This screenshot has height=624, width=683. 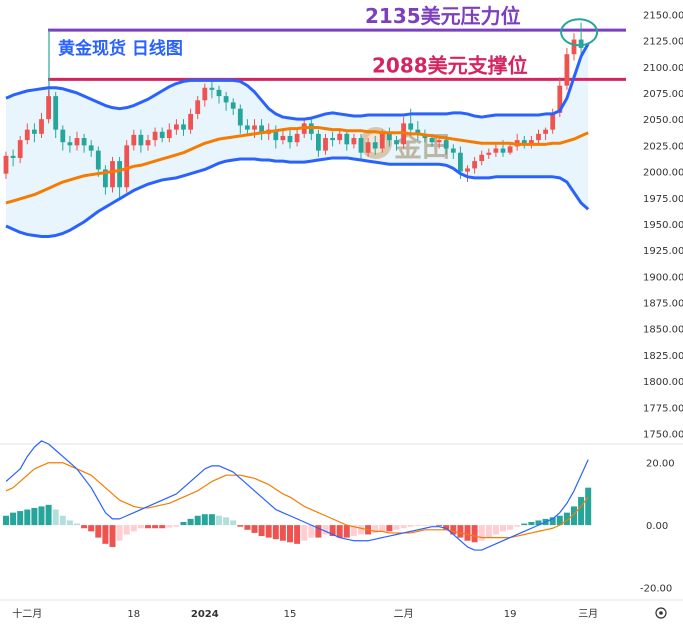 I want to click on price-tick-label: 2150.00, so click(x=663, y=15).